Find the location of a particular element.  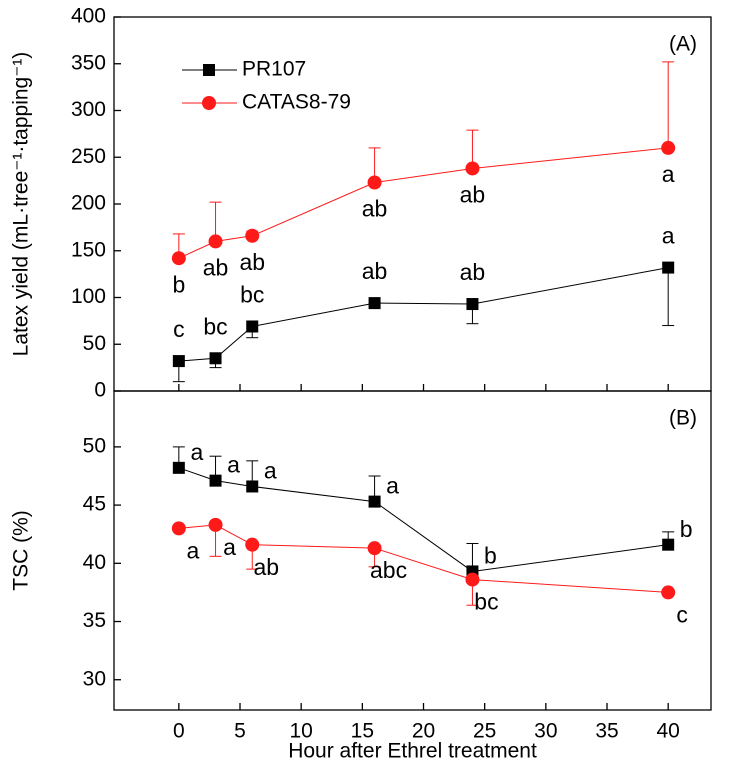

y-tick-label: 250 is located at coordinates (88, 156).